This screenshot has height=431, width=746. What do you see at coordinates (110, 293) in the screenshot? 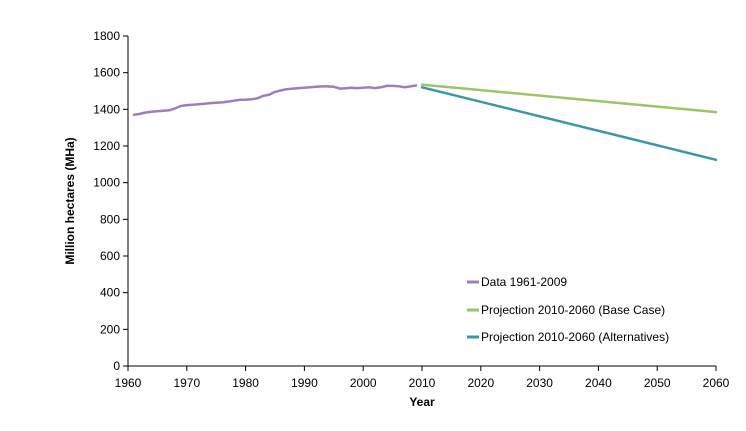
I see `y-tick-label: 400` at bounding box center [110, 293].